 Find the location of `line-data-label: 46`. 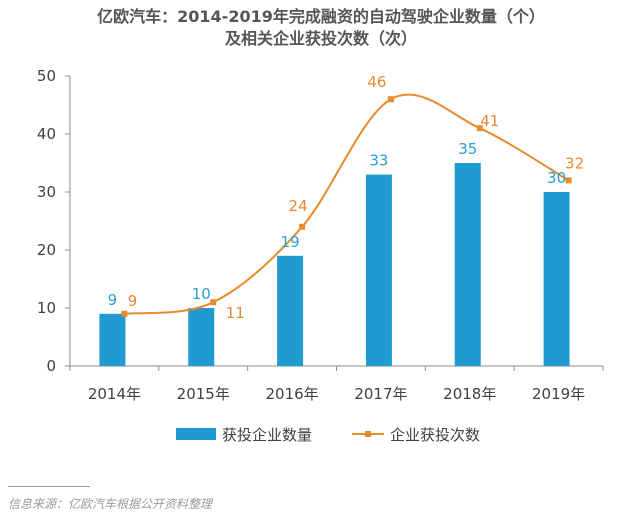

line-data-label: 46 is located at coordinates (376, 82).